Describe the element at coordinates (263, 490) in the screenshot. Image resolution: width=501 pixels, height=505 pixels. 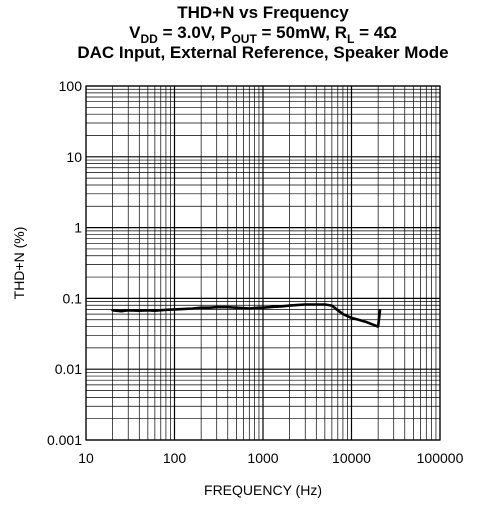
I see `x-axis-label: FREQUENCY (Hz)` at that location.